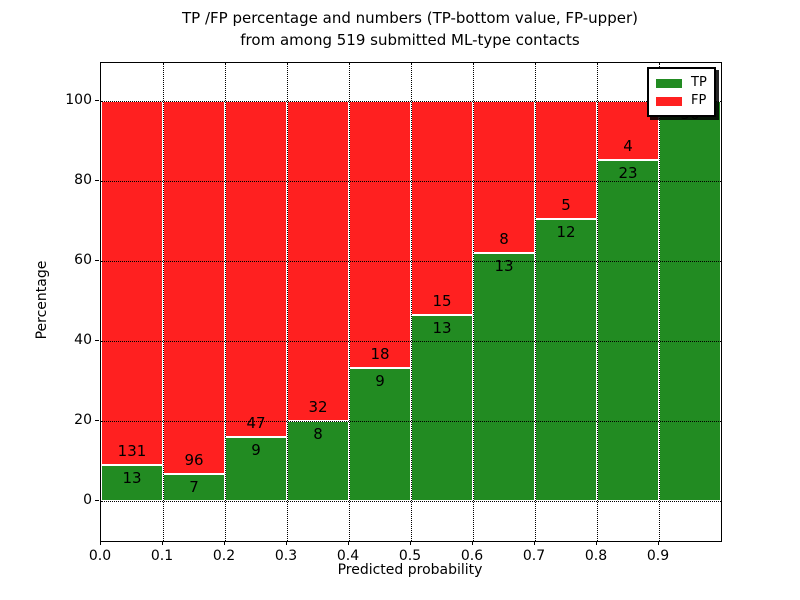  I want to click on x-tick-label: 0.6, so click(472, 556).